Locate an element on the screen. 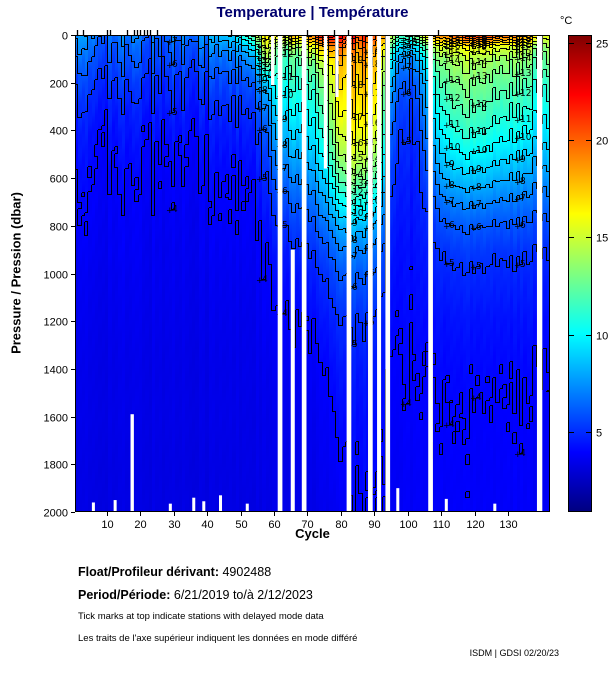  y-tick-label: 1200 is located at coordinates (56, 323).